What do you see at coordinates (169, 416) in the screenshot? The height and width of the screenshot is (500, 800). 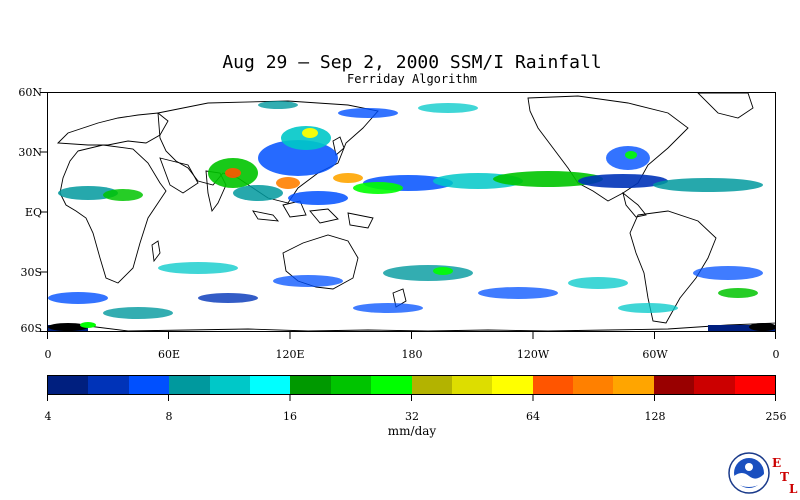 I see `colorbar-label-8: 8` at bounding box center [169, 416].